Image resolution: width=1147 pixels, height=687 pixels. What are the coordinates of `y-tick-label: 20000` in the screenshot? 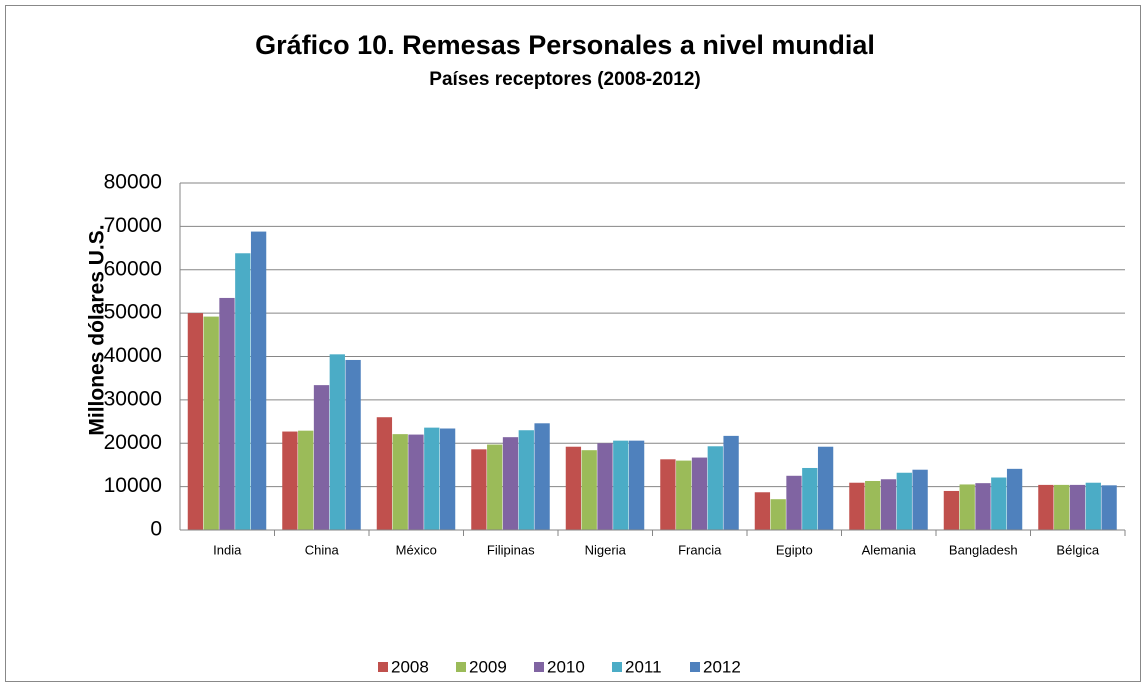 It's located at (133, 442).